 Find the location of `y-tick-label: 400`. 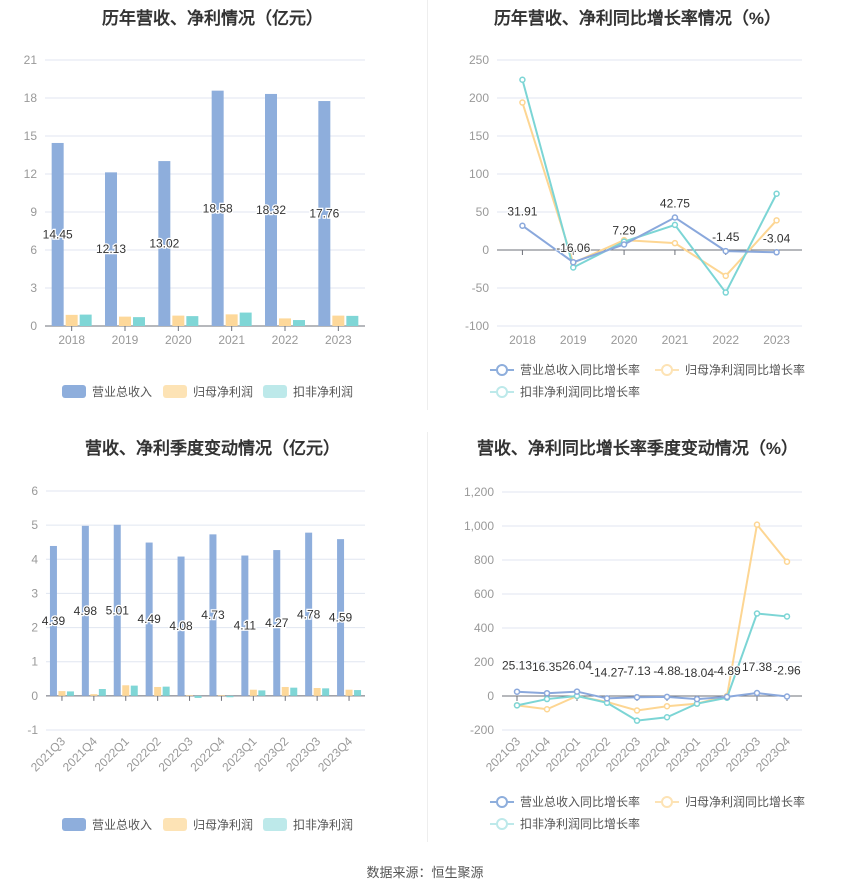

y-tick-label: 400 is located at coordinates (484, 628).